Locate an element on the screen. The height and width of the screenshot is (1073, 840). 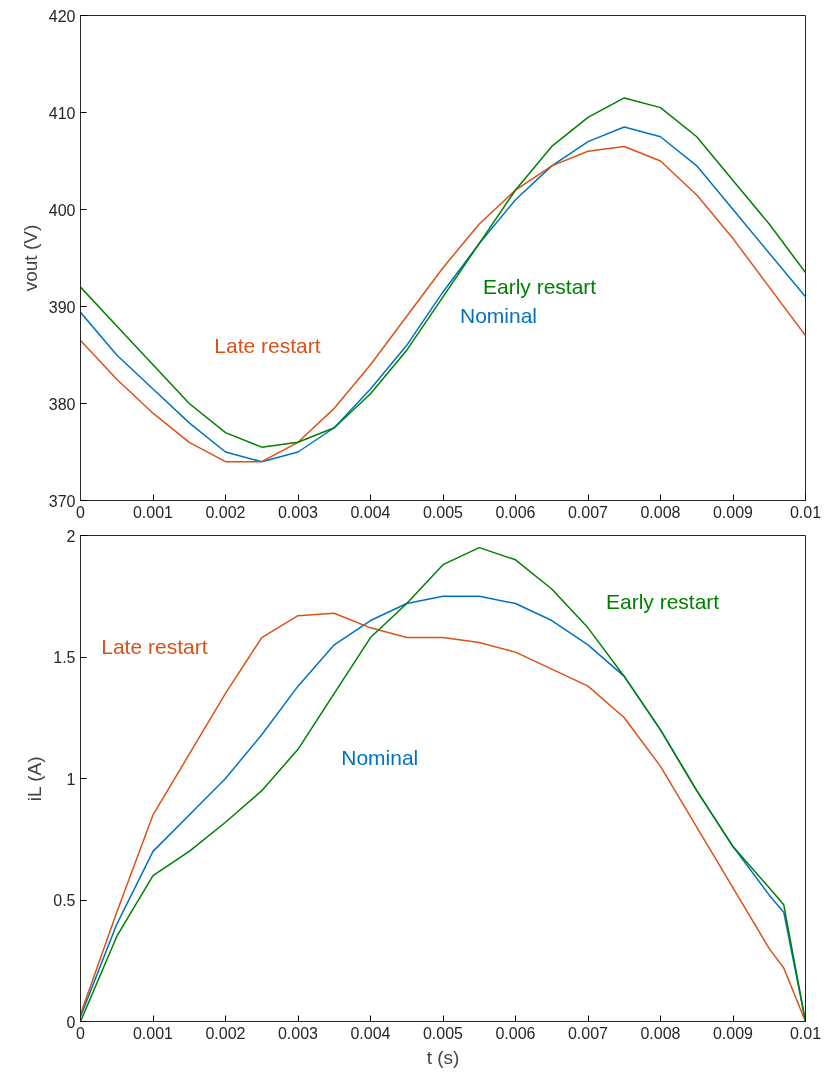
y-axis-title: vout (V) is located at coordinates (30, 258).